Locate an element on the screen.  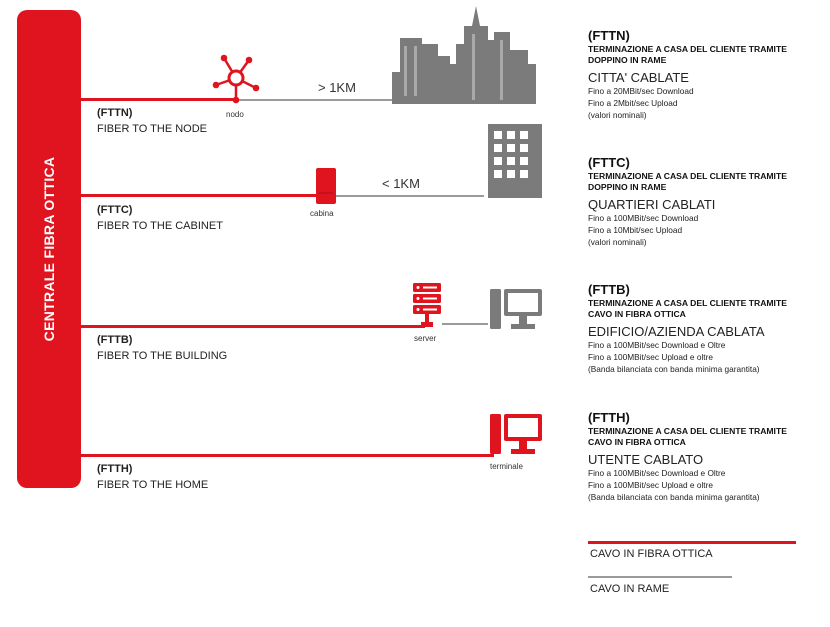
distance-fttn: > 1KM is located at coordinates (337, 87).